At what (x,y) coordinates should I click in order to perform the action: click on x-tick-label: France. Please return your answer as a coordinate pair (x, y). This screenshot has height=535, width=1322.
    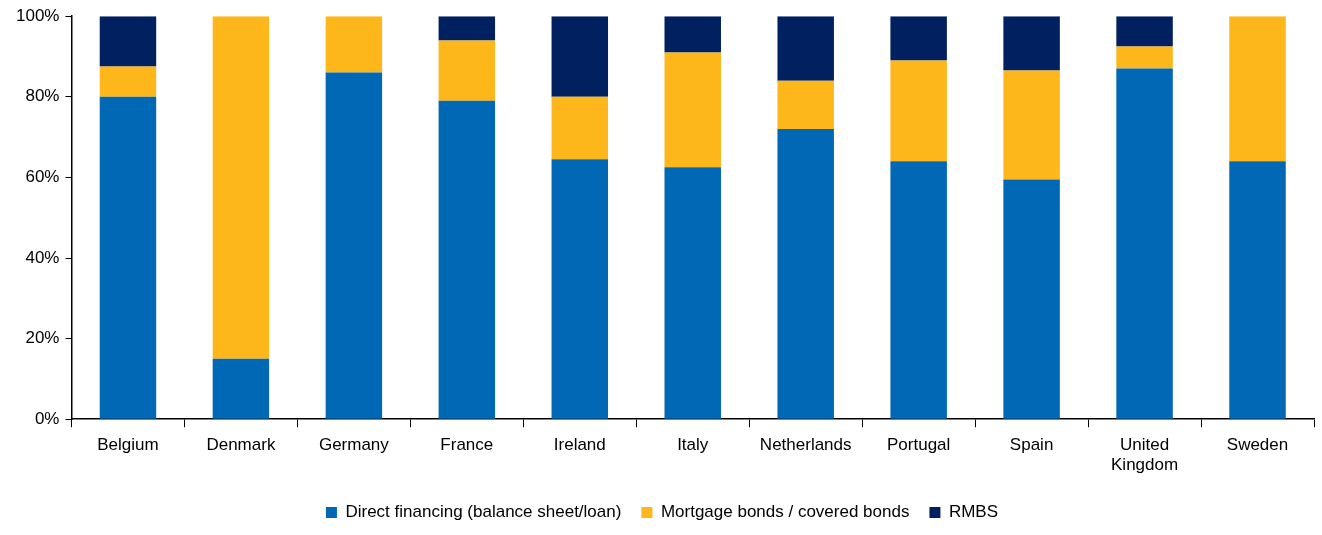
    Looking at the image, I should click on (467, 445).